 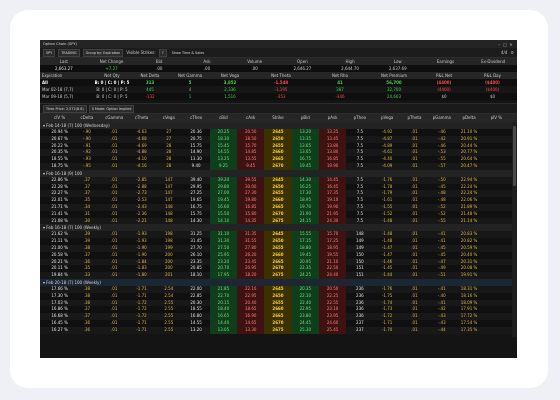 I want to click on chain-cell: 20.44 %, so click(x=469, y=145).